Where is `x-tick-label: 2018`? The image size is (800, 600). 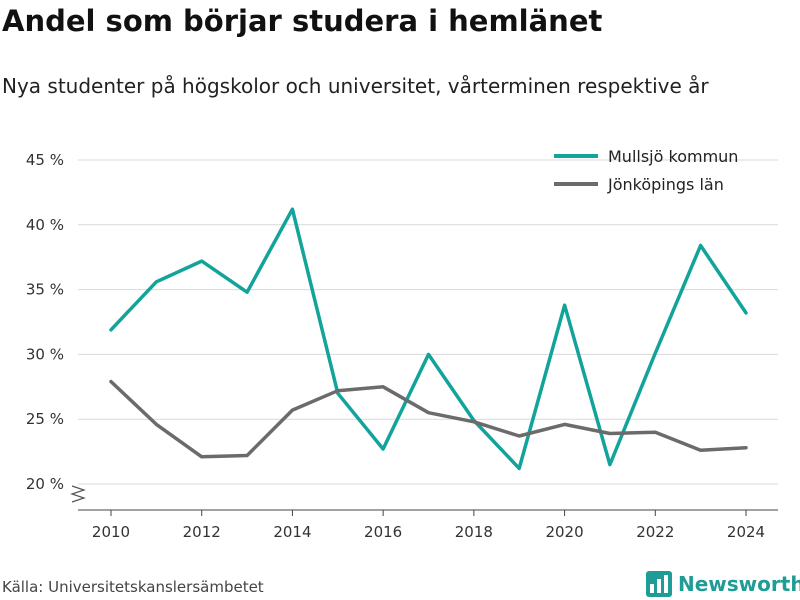
x-tick-label: 2018 is located at coordinates (474, 532).